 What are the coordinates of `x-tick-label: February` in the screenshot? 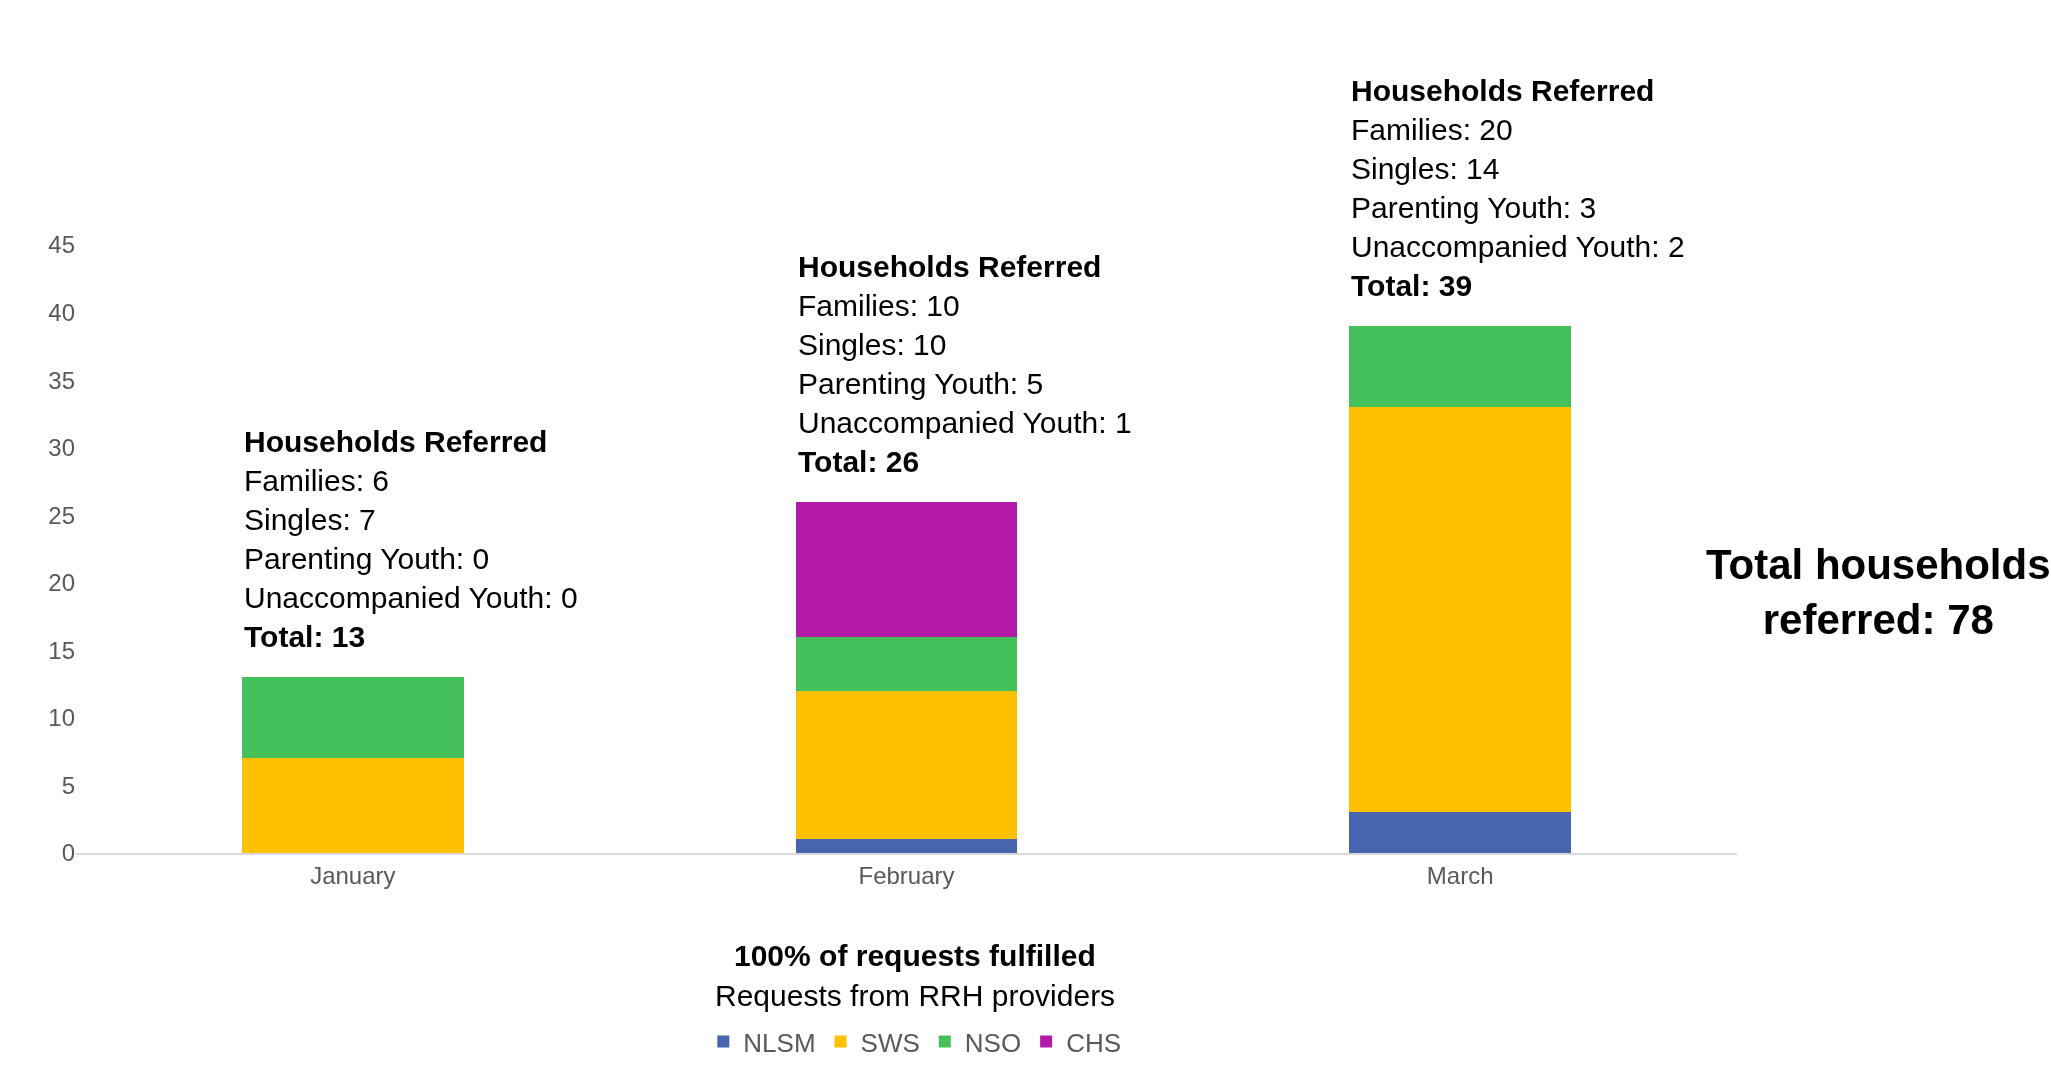 It's located at (906, 875).